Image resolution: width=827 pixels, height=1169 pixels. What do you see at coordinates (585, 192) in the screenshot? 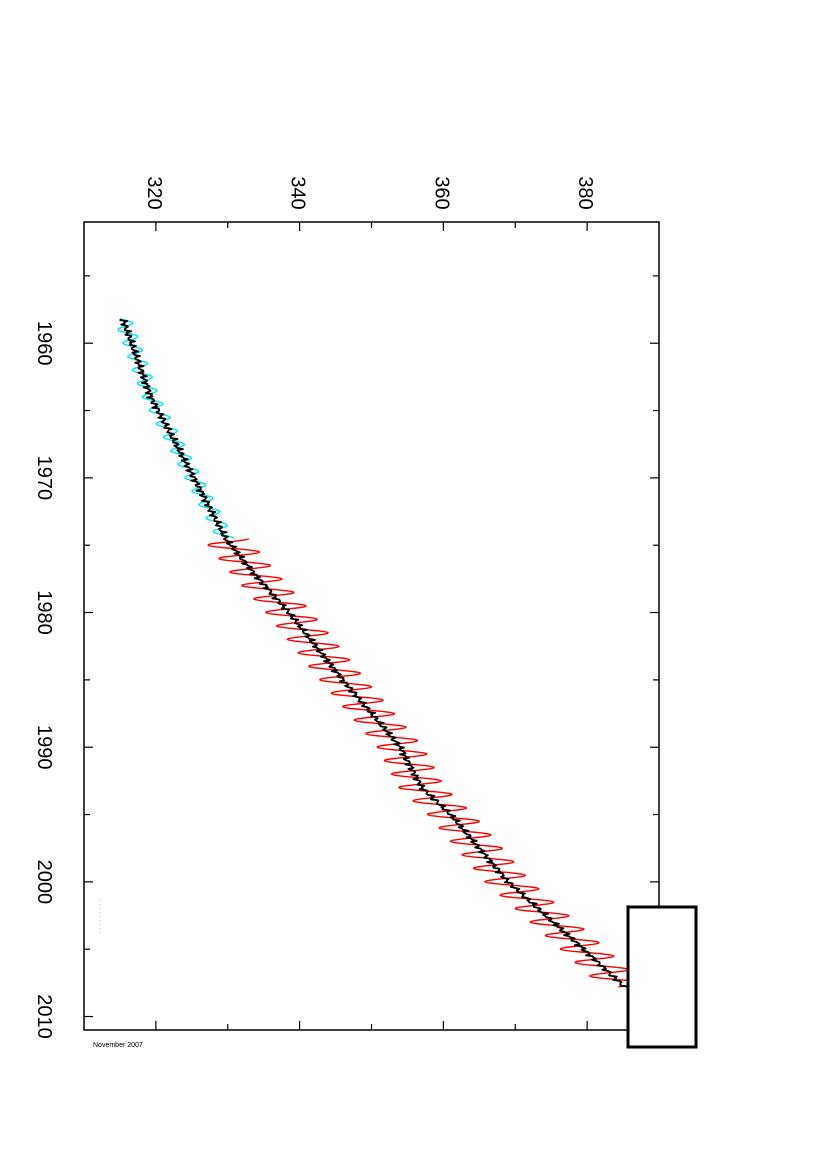
I see `y-tick-label: 380` at bounding box center [585, 192].